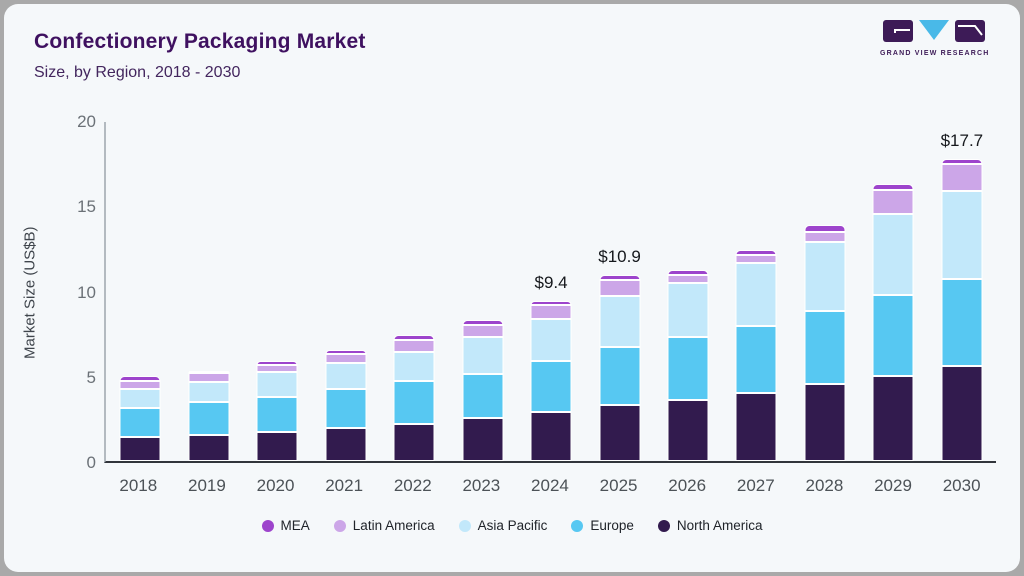 This screenshot has width=1024, height=576. I want to click on y-tick-20: 20, so click(86, 121).